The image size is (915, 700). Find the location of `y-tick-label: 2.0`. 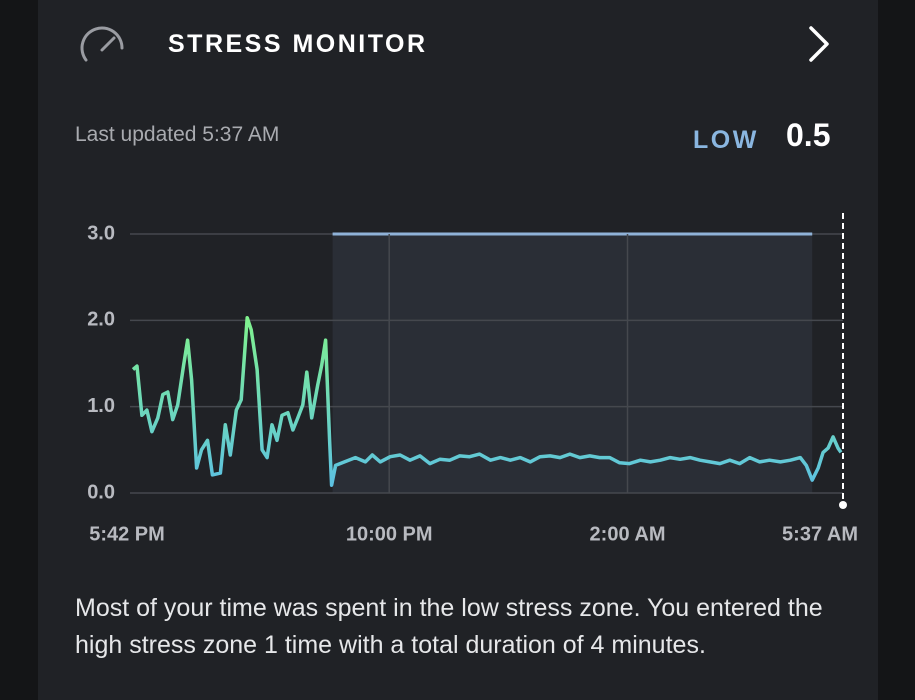

y-tick-label: 2.0 is located at coordinates (101, 320).